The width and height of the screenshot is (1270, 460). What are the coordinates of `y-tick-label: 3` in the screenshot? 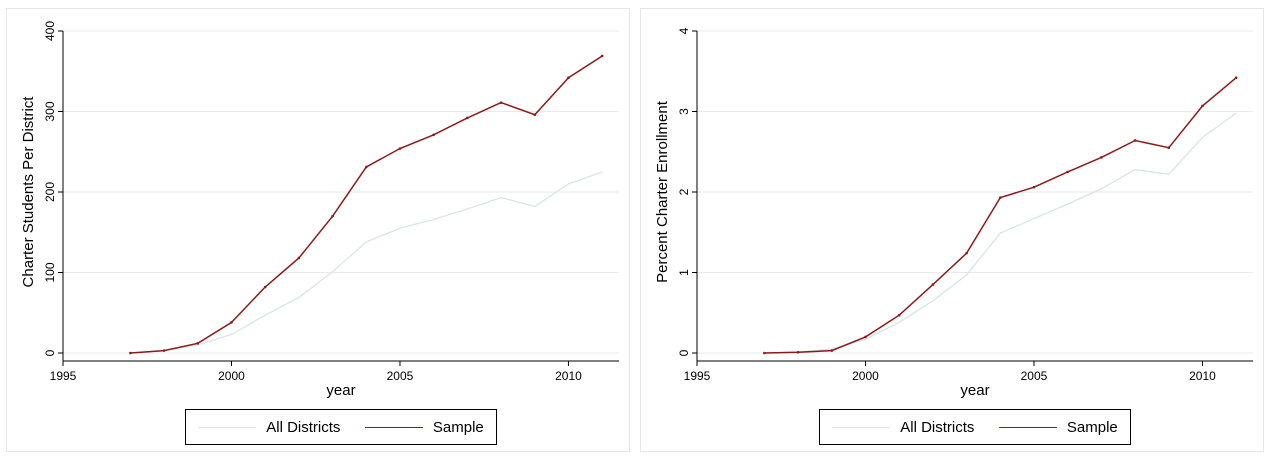 It's located at (684, 111).